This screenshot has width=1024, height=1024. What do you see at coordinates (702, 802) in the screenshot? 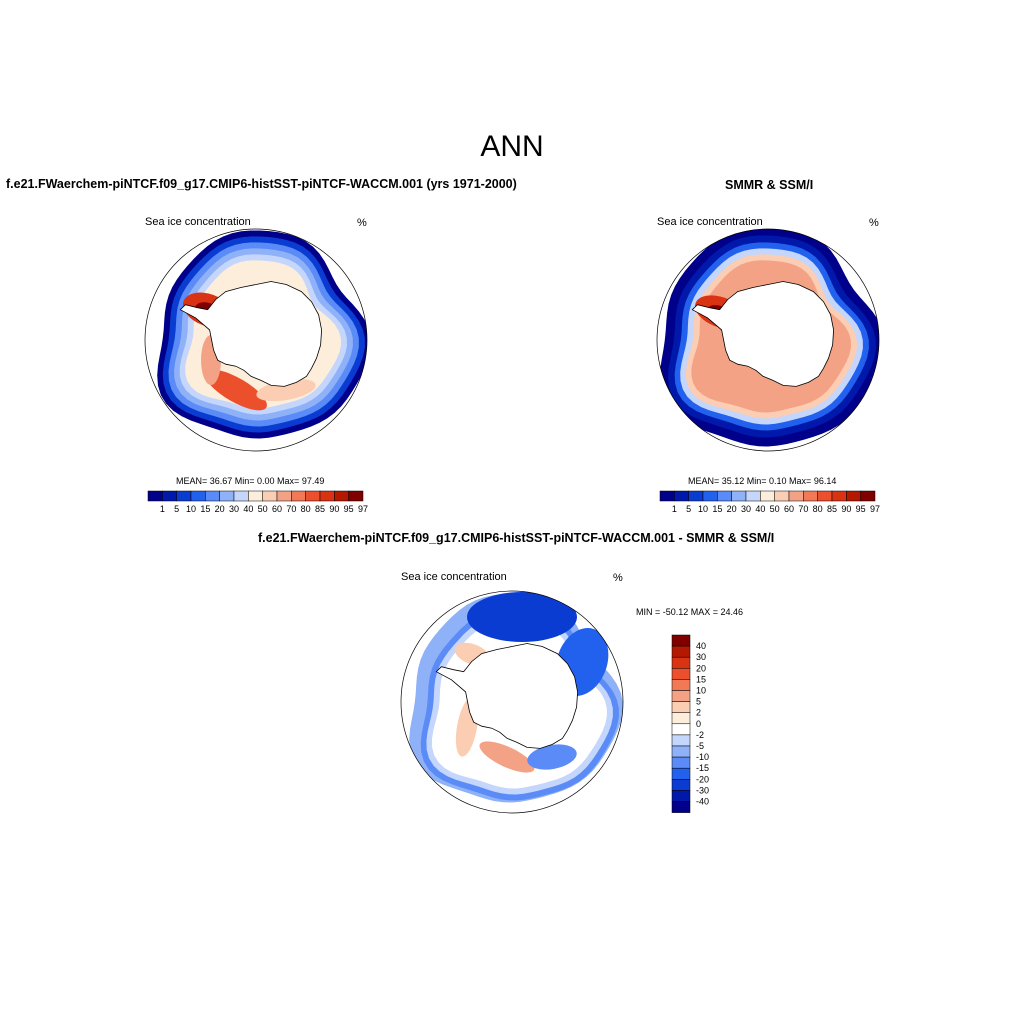
I see `panel3-colorbar-tick-label: -40` at bounding box center [702, 802].